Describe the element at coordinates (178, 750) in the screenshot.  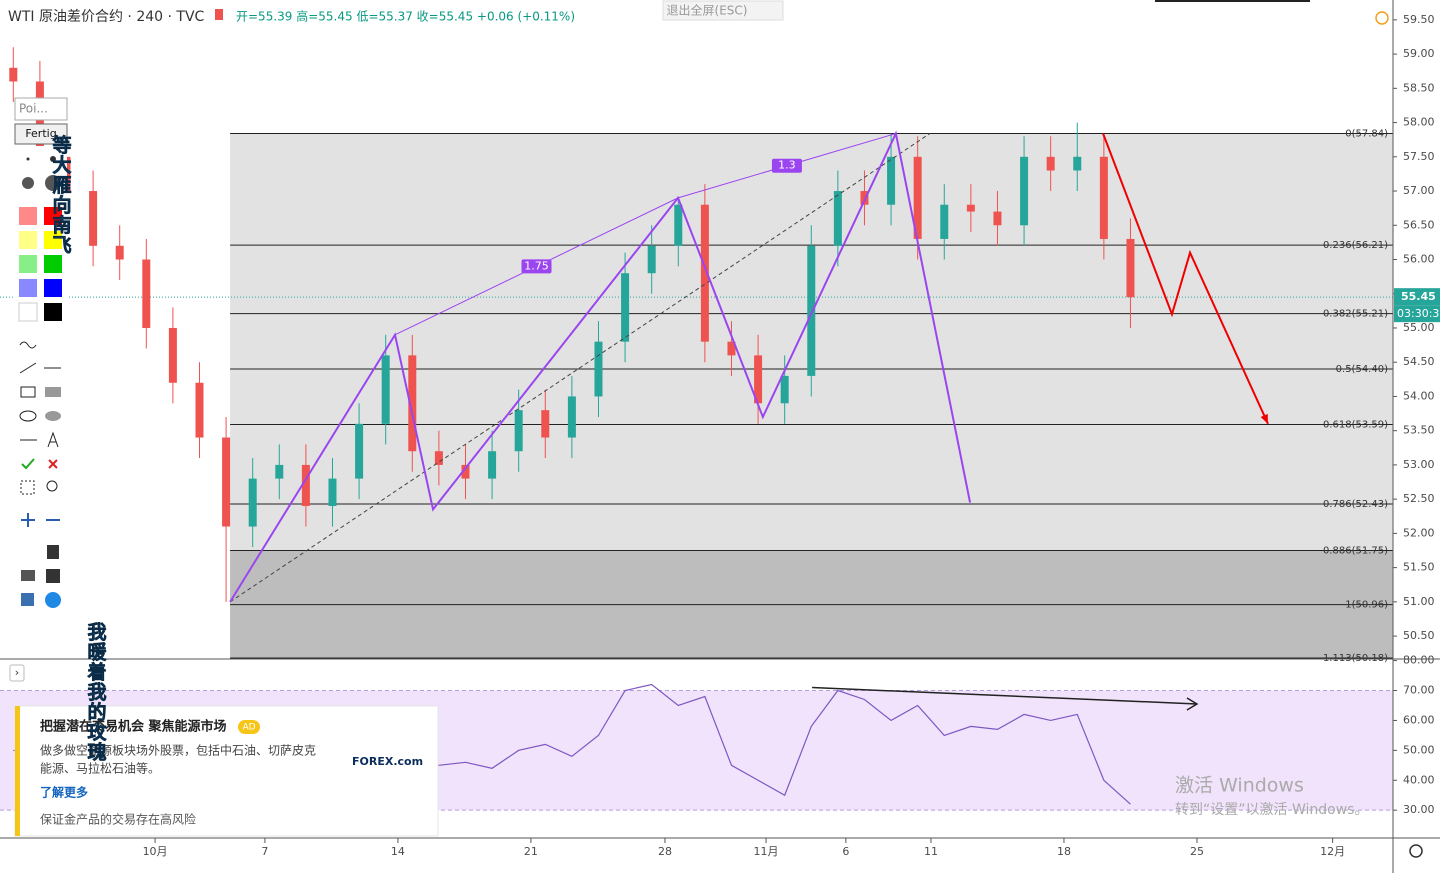
I see `ad-body: 做多做空能源板块场外股票，包括中石油、切萨皮克` at that location.